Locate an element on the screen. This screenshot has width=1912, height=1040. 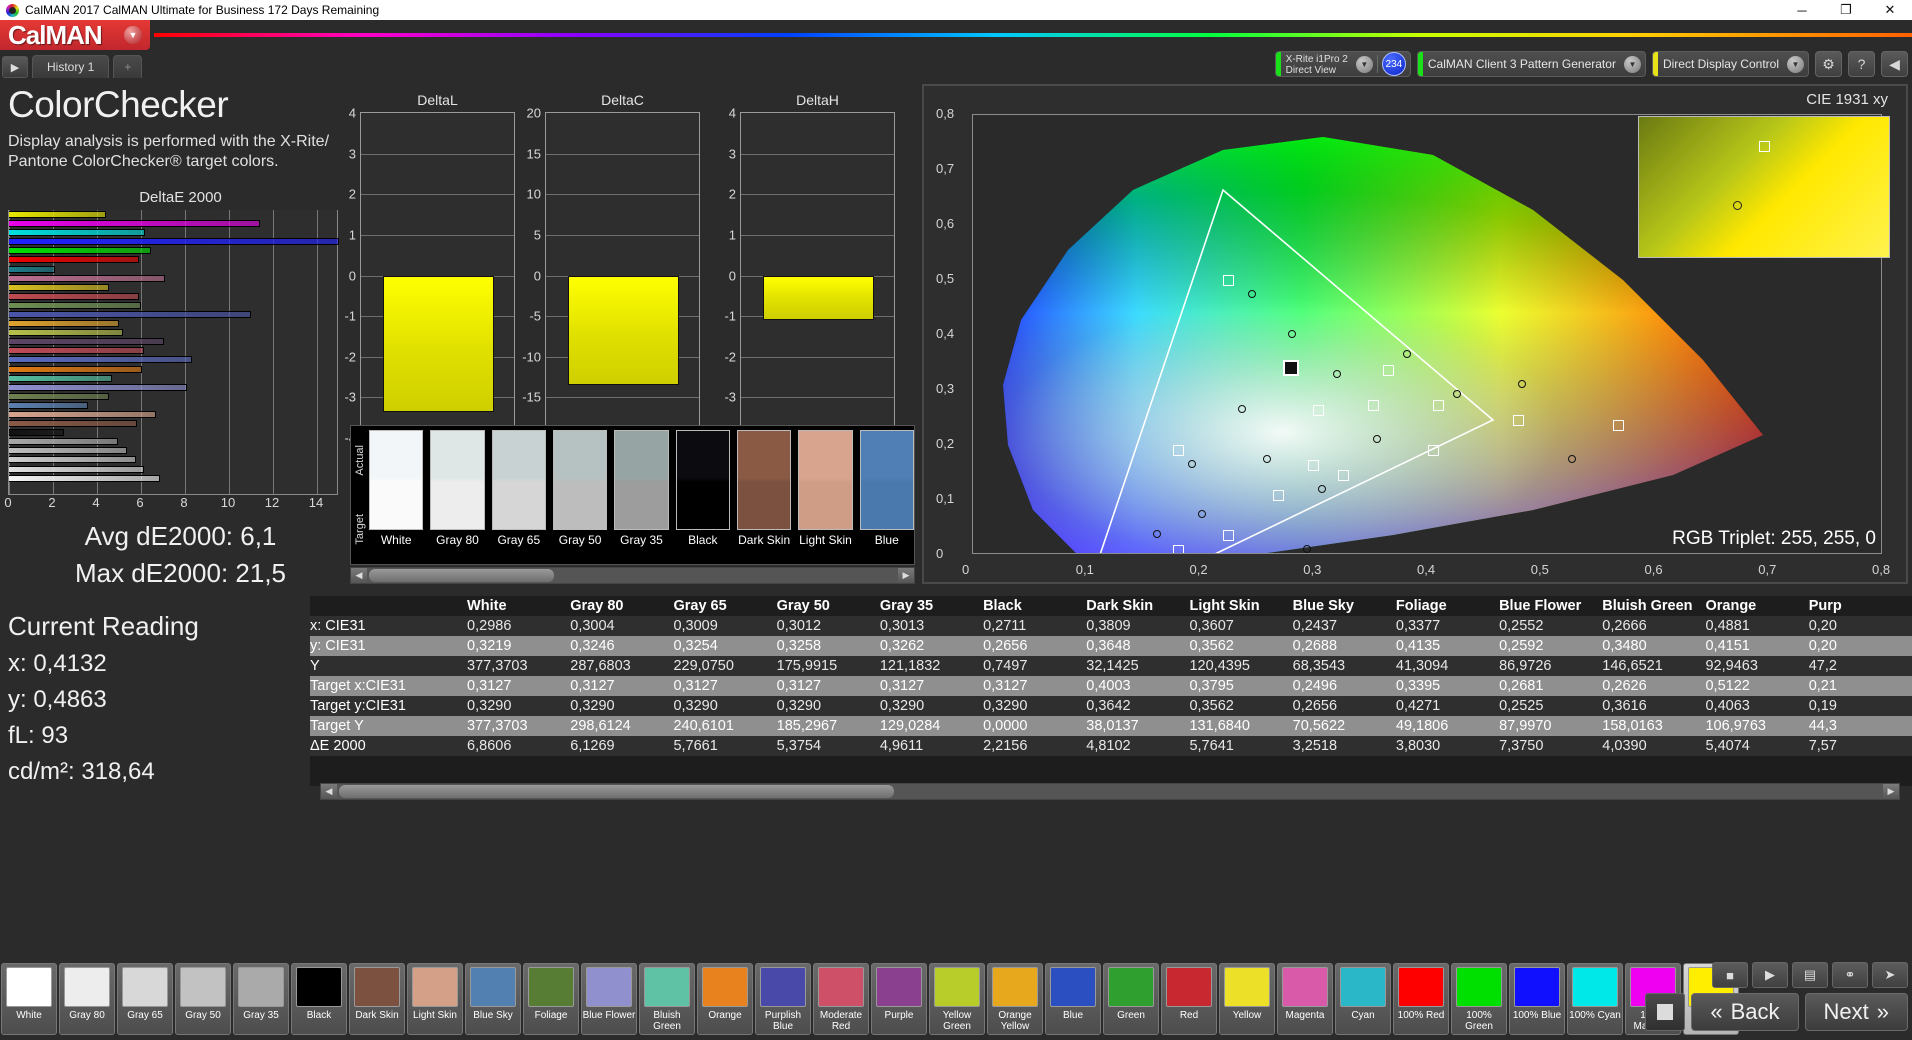
pattern-swatch-button: Blue is located at coordinates (1073, 999).